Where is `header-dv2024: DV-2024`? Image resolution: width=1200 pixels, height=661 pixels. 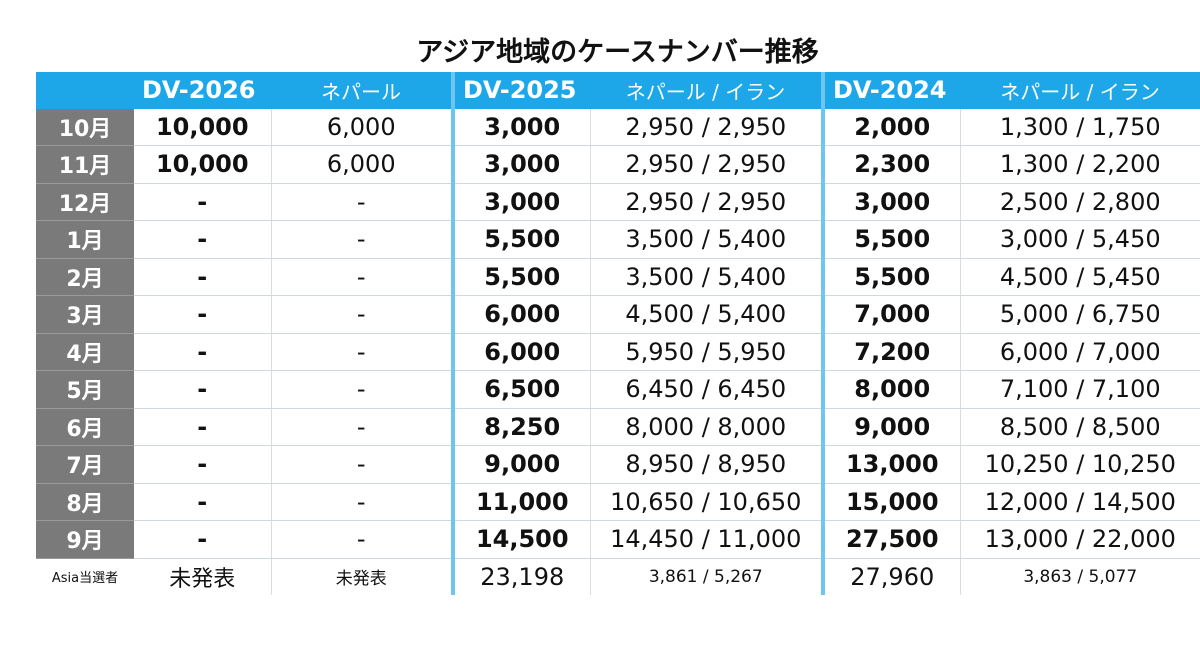 header-dv2024: DV-2024 is located at coordinates (890, 90).